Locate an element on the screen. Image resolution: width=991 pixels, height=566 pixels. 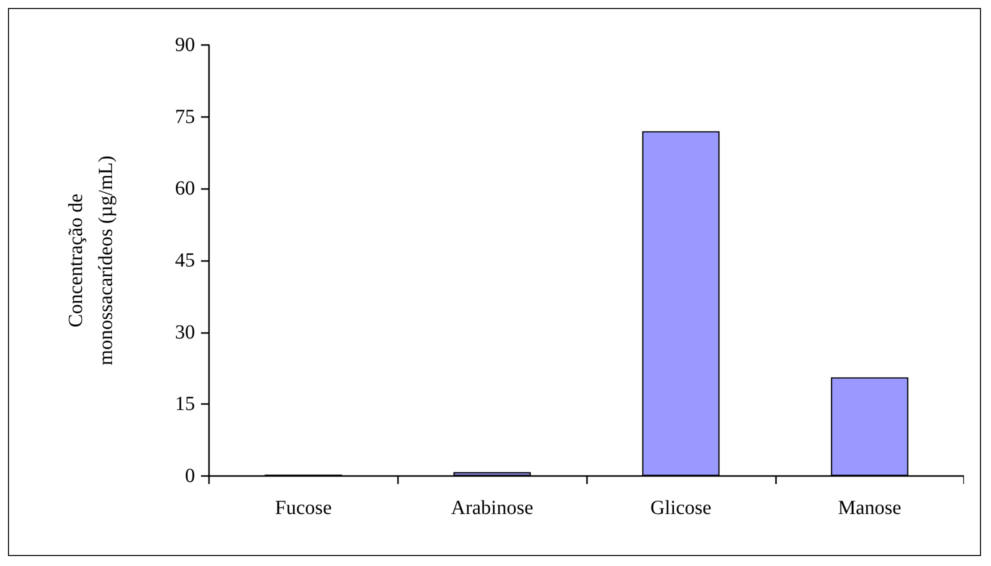
y-tick-label: 30 is located at coordinates (185, 332).